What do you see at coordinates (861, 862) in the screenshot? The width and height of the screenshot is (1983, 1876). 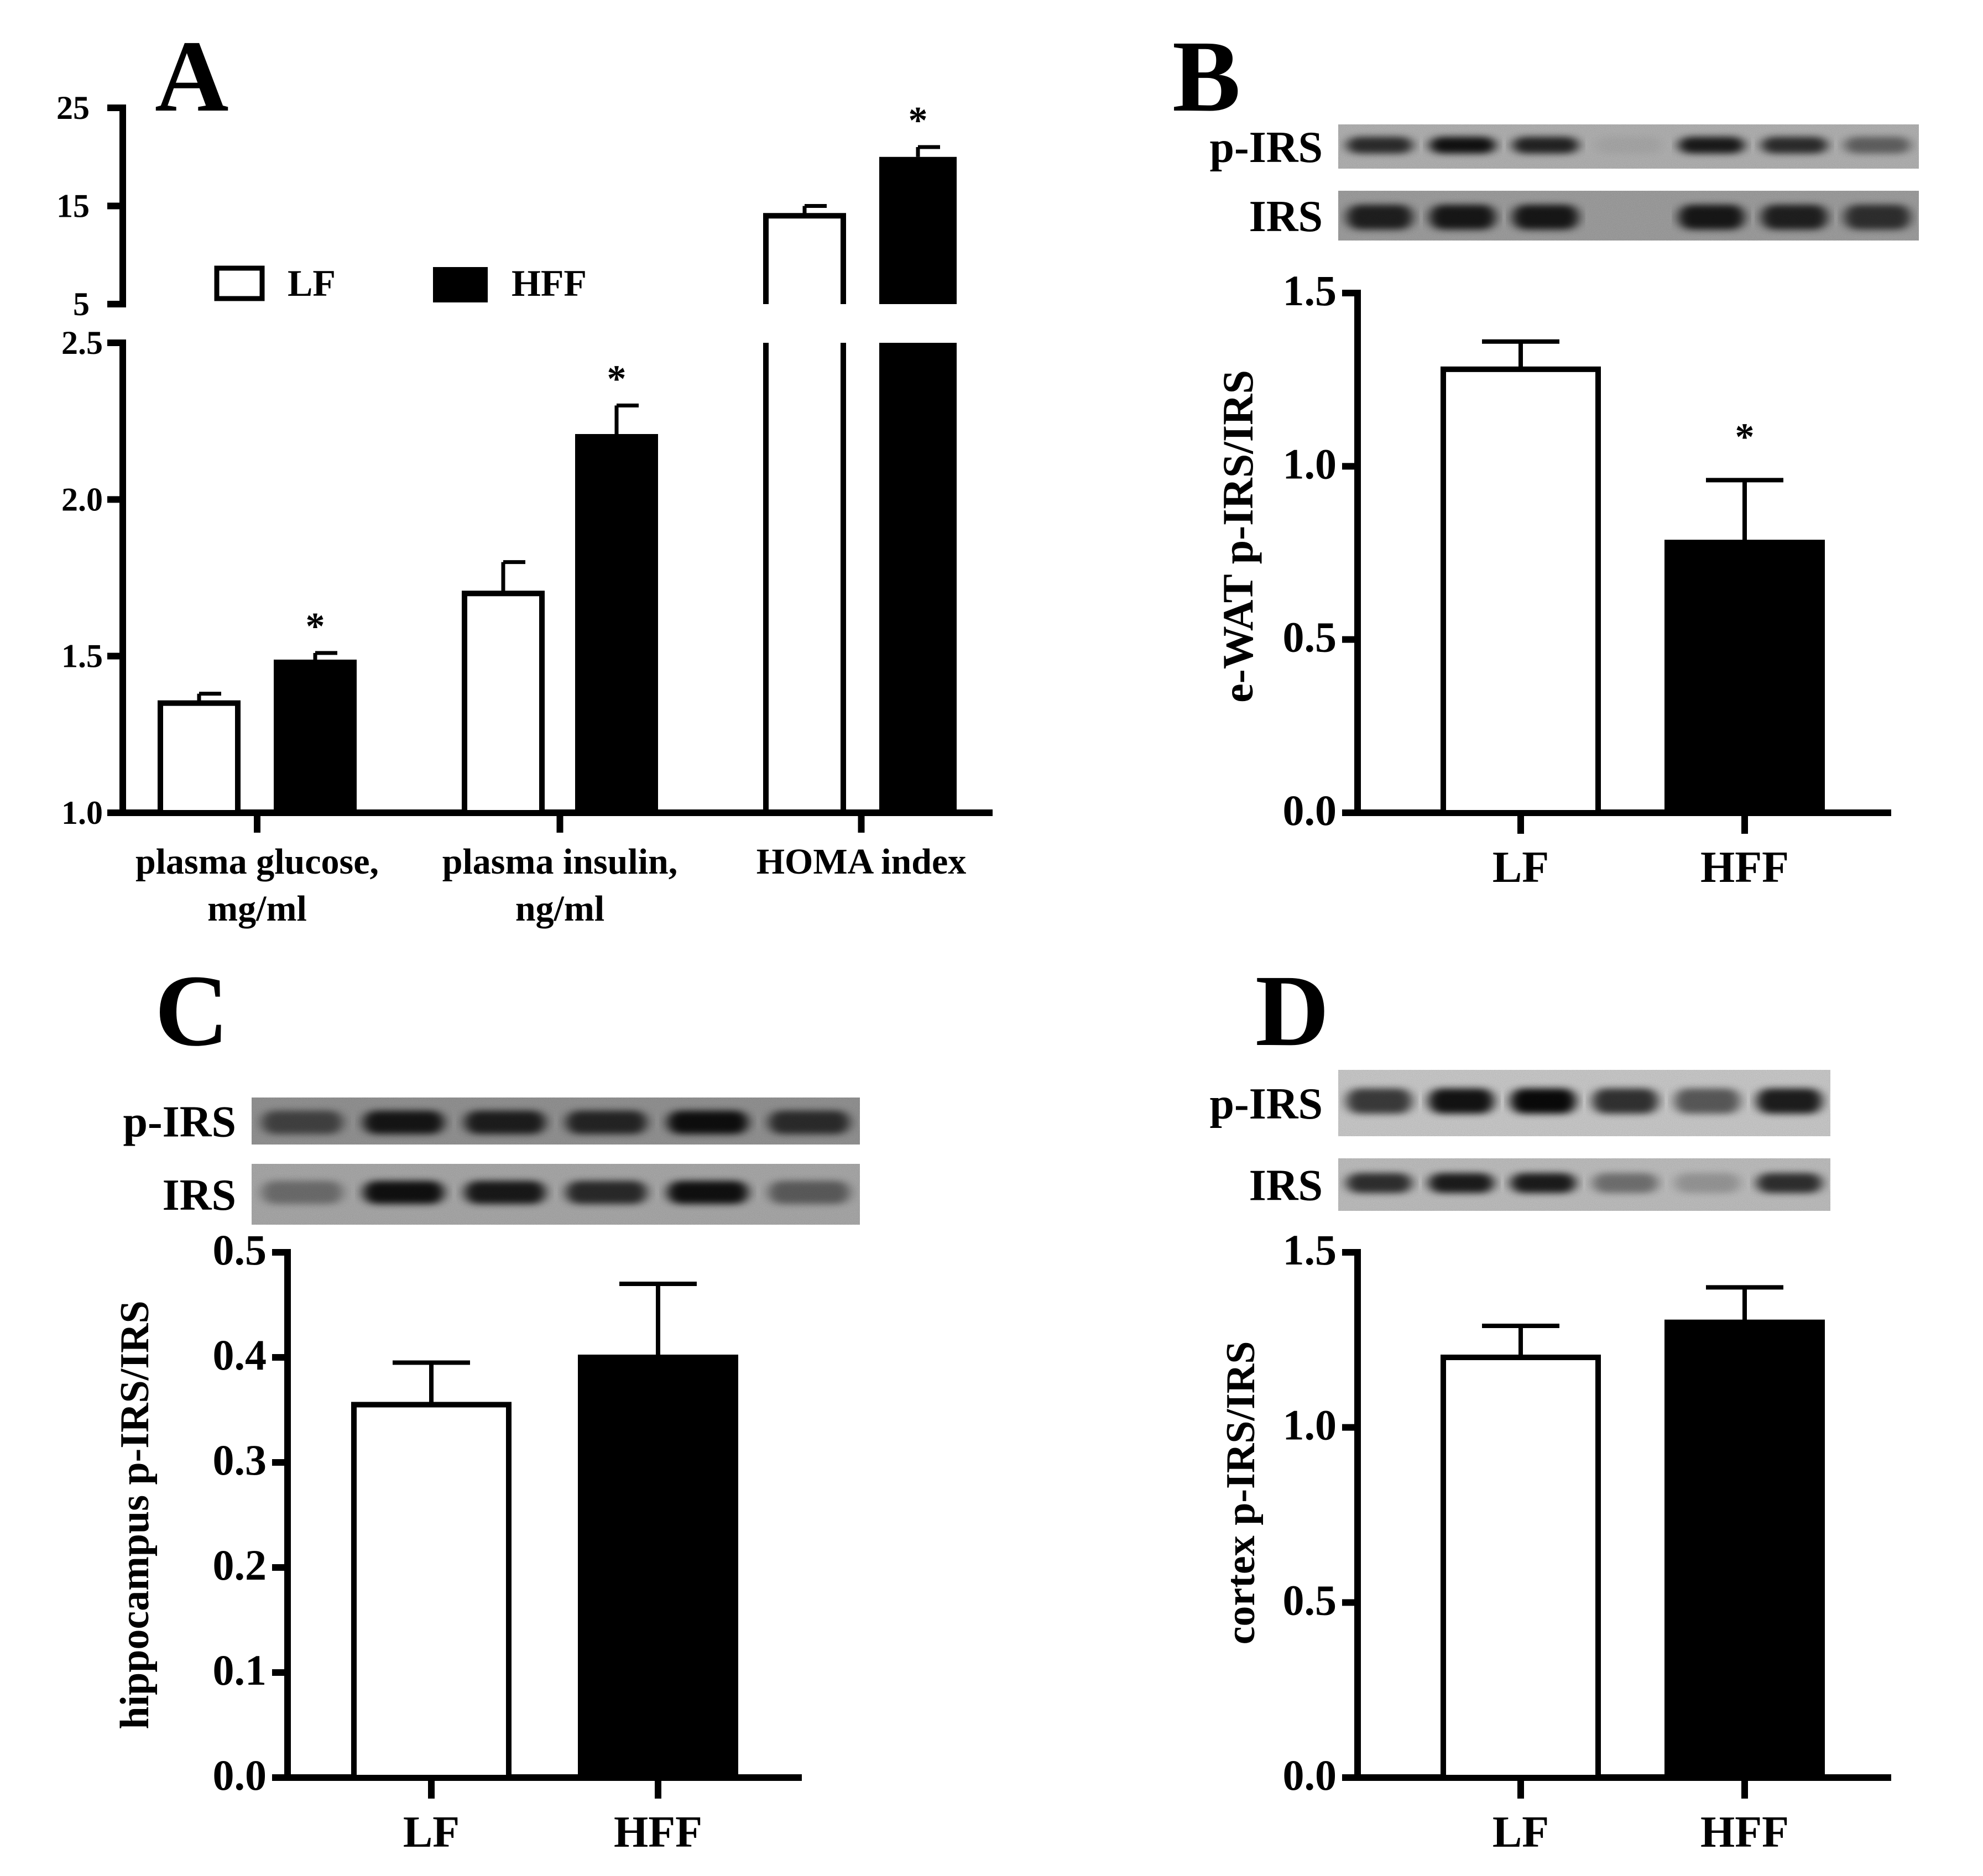 I see `panel-a-xtick-label-2-0: HOMA index` at bounding box center [861, 862].